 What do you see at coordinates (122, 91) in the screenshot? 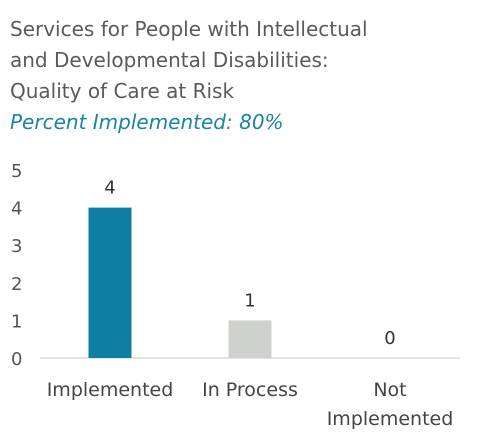
I see `chart-title-line-3: Quality of Care at Risk` at bounding box center [122, 91].